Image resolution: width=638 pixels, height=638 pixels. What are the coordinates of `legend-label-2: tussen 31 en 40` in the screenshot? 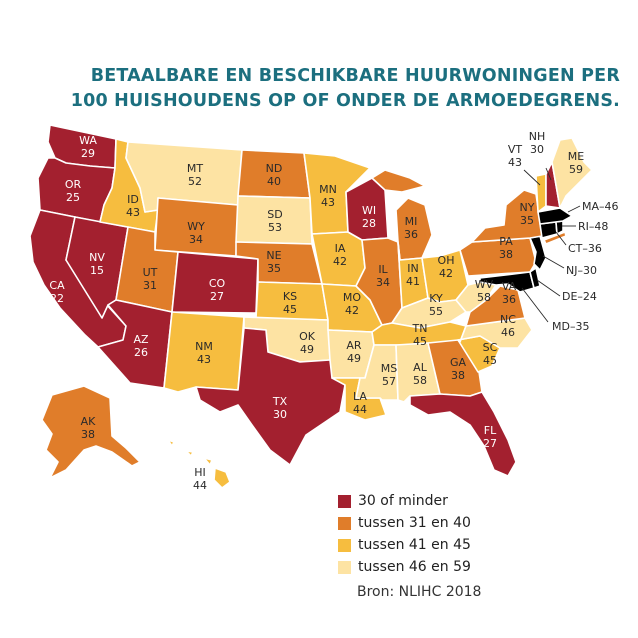 It's located at (414, 523).